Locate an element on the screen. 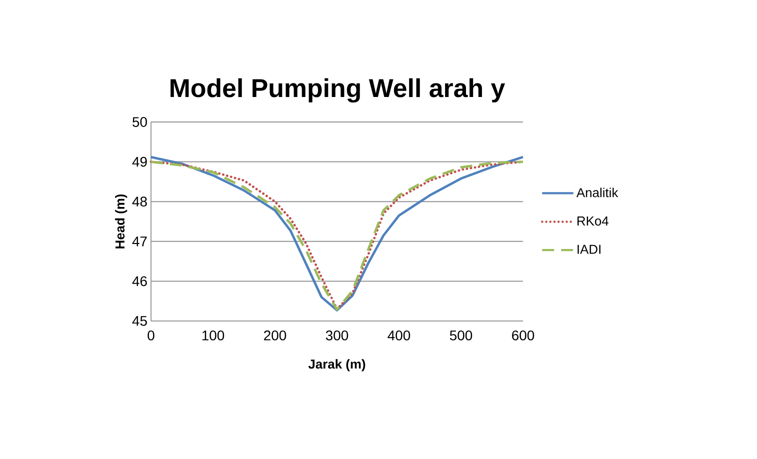 The width and height of the screenshot is (757, 459). legend-label: RKo4 is located at coordinates (592, 221).